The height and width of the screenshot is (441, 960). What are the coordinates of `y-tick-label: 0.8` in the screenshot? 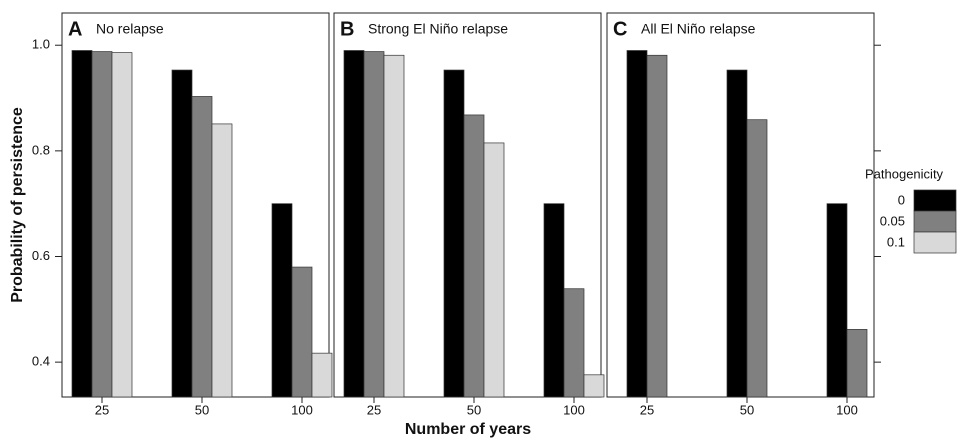 It's located at (41, 149).